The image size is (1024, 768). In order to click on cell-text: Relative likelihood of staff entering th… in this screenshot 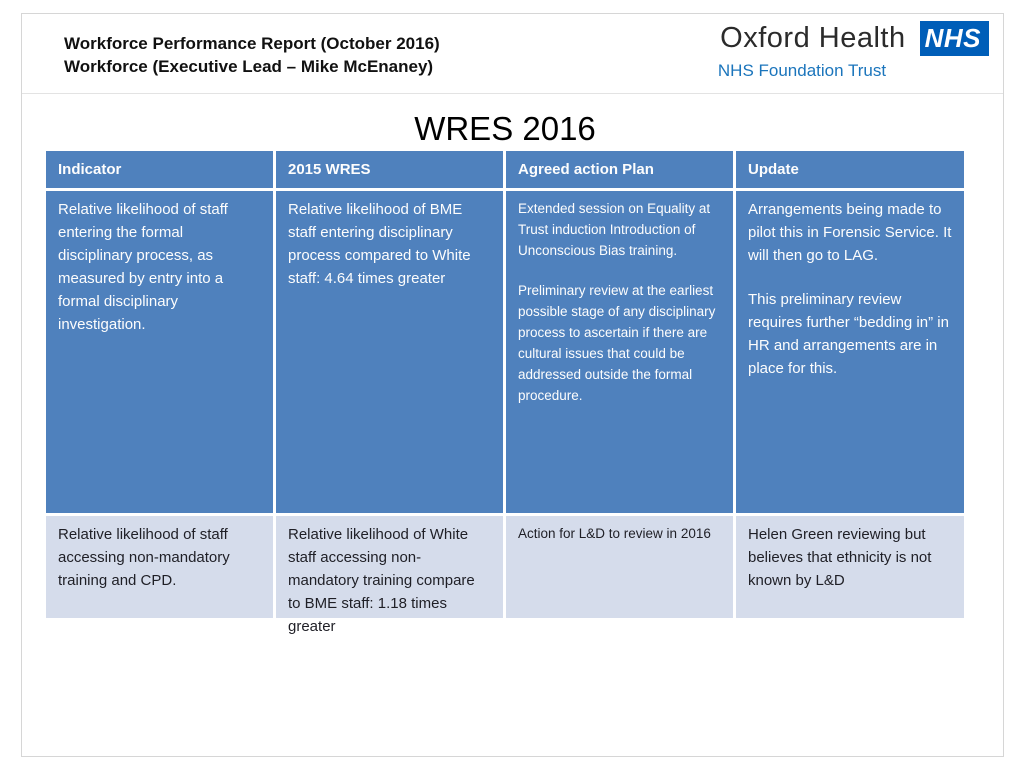, I will do `click(143, 267)`.